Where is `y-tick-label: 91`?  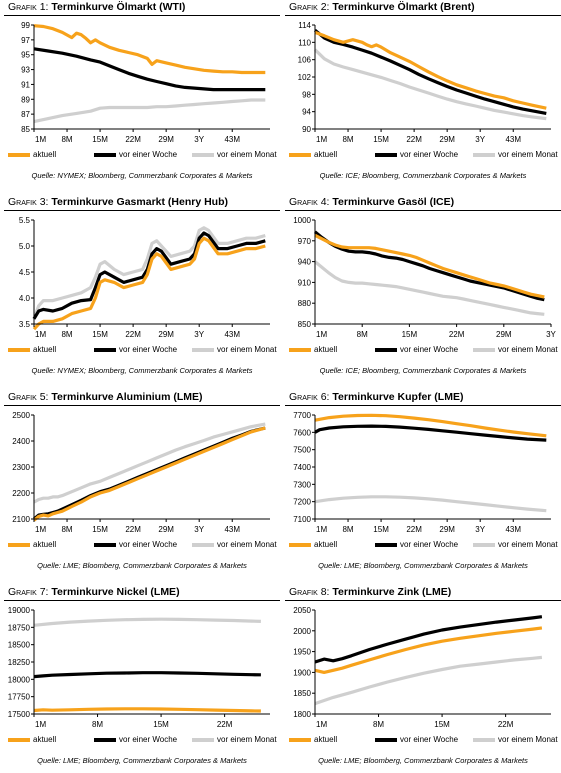 y-tick-label: 91 is located at coordinates (25, 84).